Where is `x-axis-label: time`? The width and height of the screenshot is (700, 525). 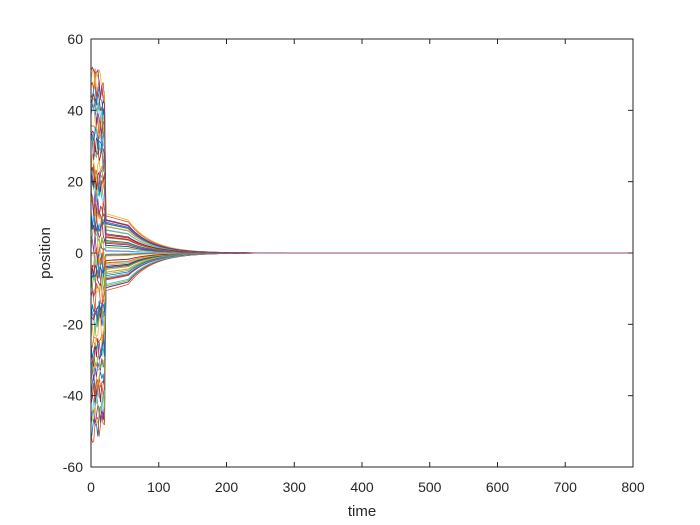
x-axis-label: time is located at coordinates (362, 511).